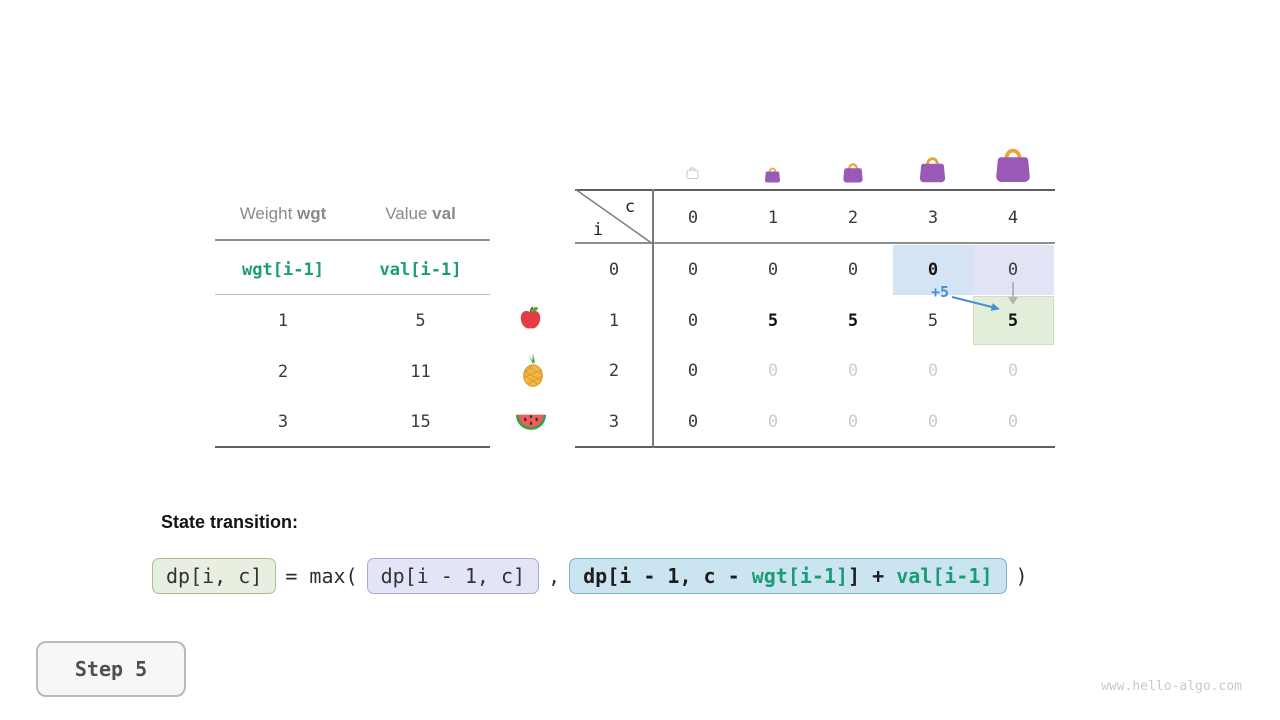  I want to click on watermelon-icon, so click(531, 422).